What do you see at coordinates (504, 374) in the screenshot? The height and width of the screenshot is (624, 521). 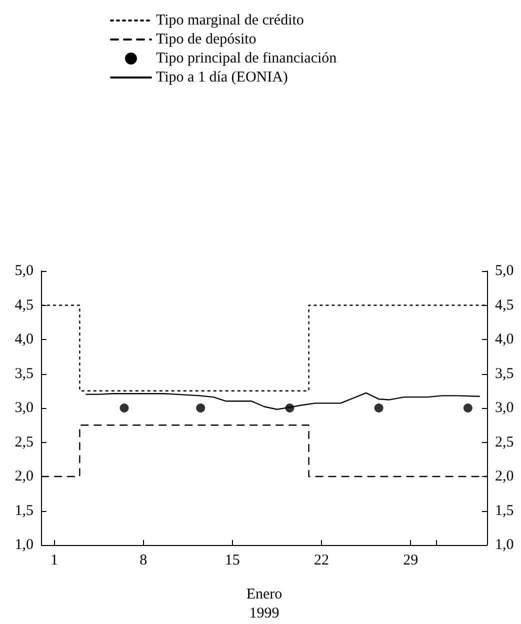 I see `y2-tick-label: 3,5` at bounding box center [504, 374].